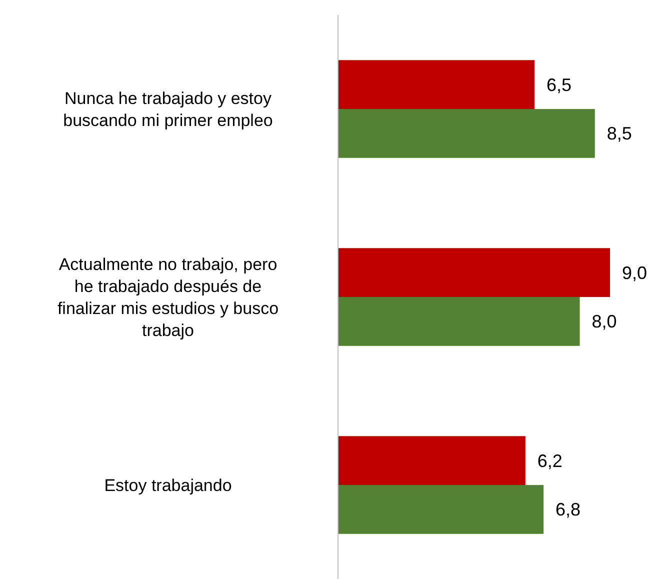 The width and height of the screenshot is (672, 579). I want to click on y-tick-label: Actualmente no trabajo, pero he trabajado después de finalizar mis estudios y busco trabajo, so click(168, 297).